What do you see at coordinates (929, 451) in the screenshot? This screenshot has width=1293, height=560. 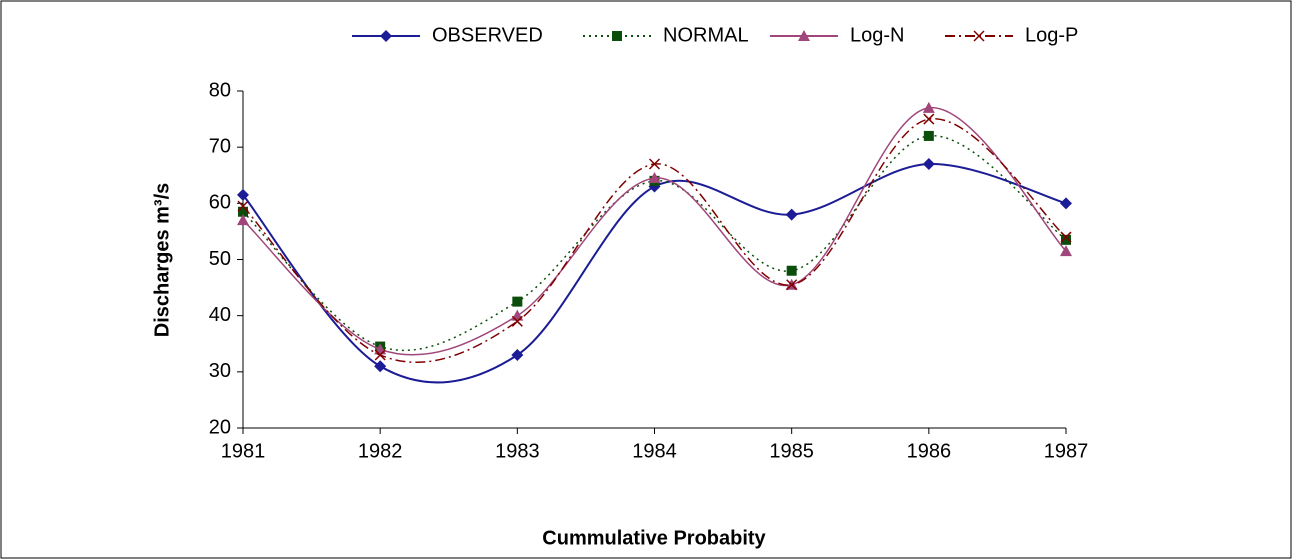 I see `x-tick-label: 1986` at bounding box center [929, 451].